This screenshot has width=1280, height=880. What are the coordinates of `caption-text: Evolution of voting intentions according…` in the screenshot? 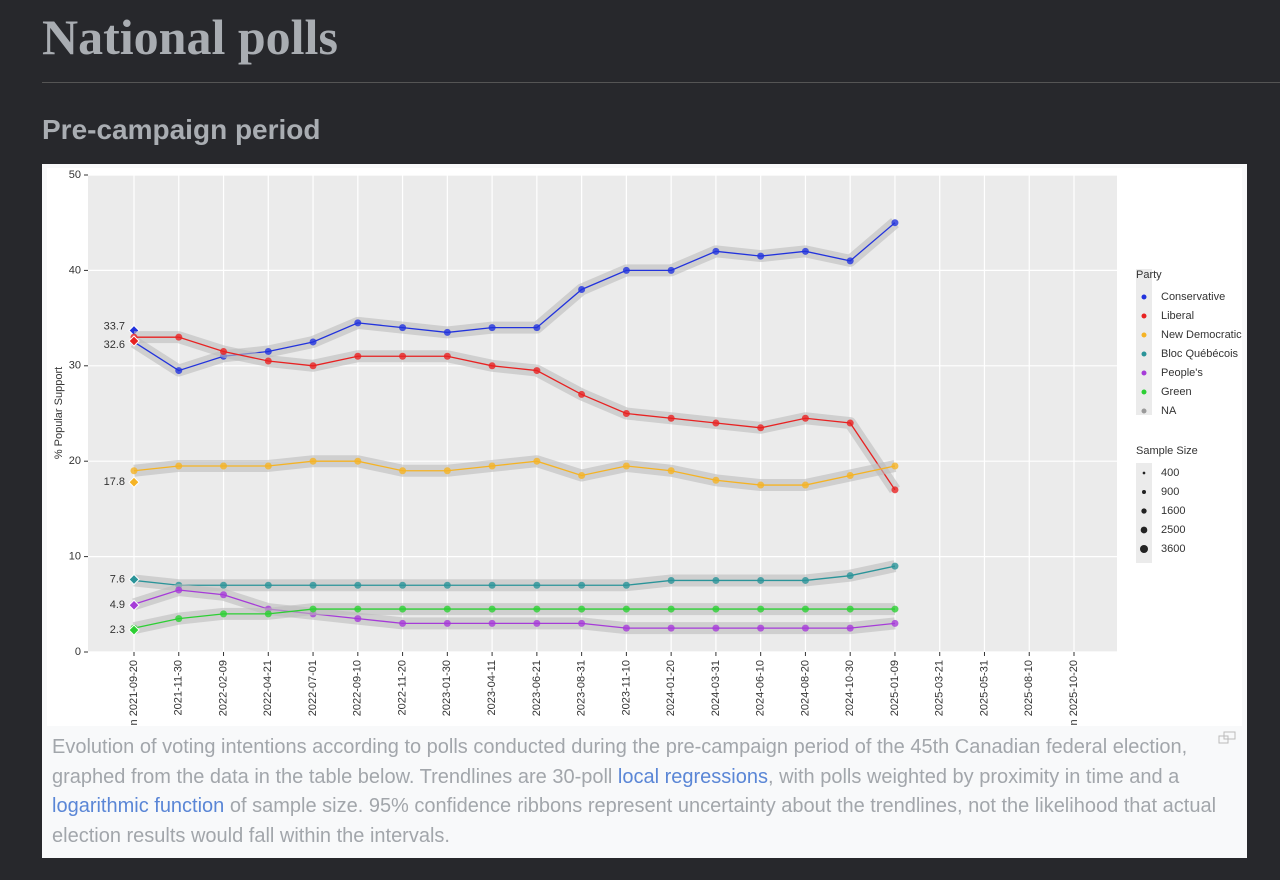 It's located at (620, 762).